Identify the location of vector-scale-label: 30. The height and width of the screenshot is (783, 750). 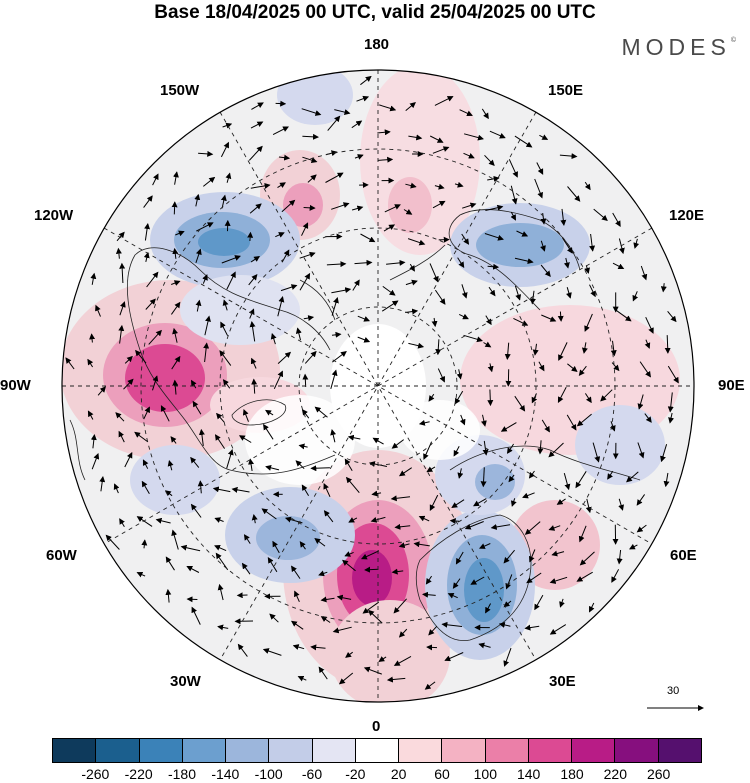
(673, 691).